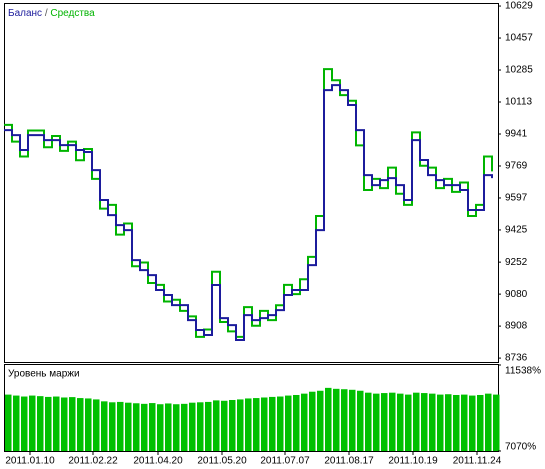 The height and width of the screenshot is (469, 545). Describe the element at coordinates (413, 461) in the screenshot. I see `x-tick-label: 2011.10.19` at that location.